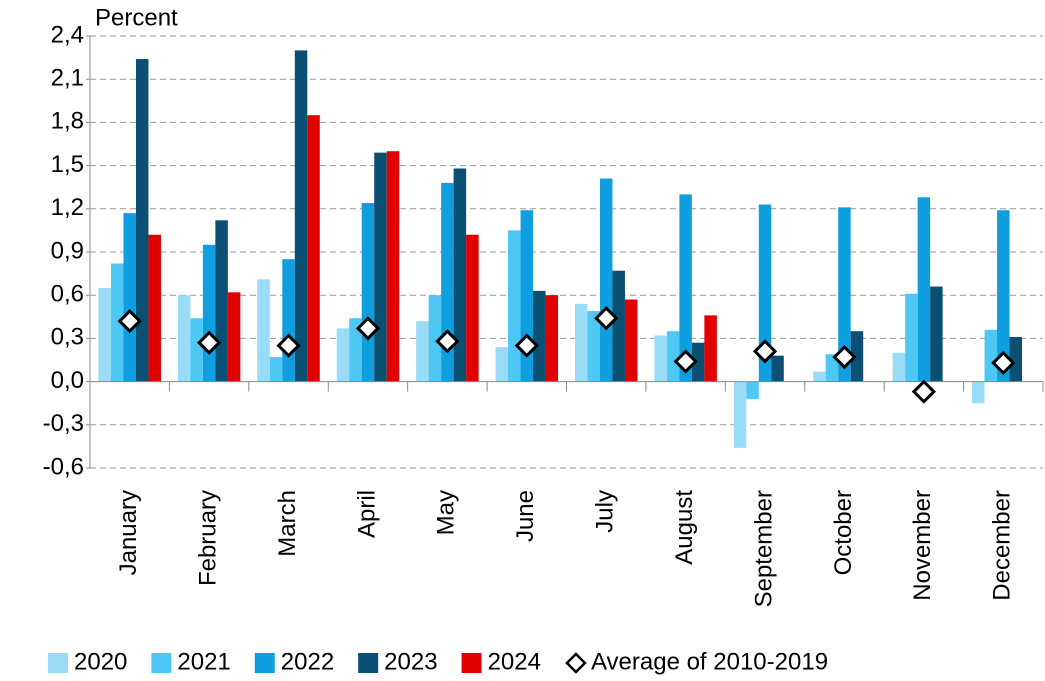  I want to click on x-tick-label: June, so click(525, 516).